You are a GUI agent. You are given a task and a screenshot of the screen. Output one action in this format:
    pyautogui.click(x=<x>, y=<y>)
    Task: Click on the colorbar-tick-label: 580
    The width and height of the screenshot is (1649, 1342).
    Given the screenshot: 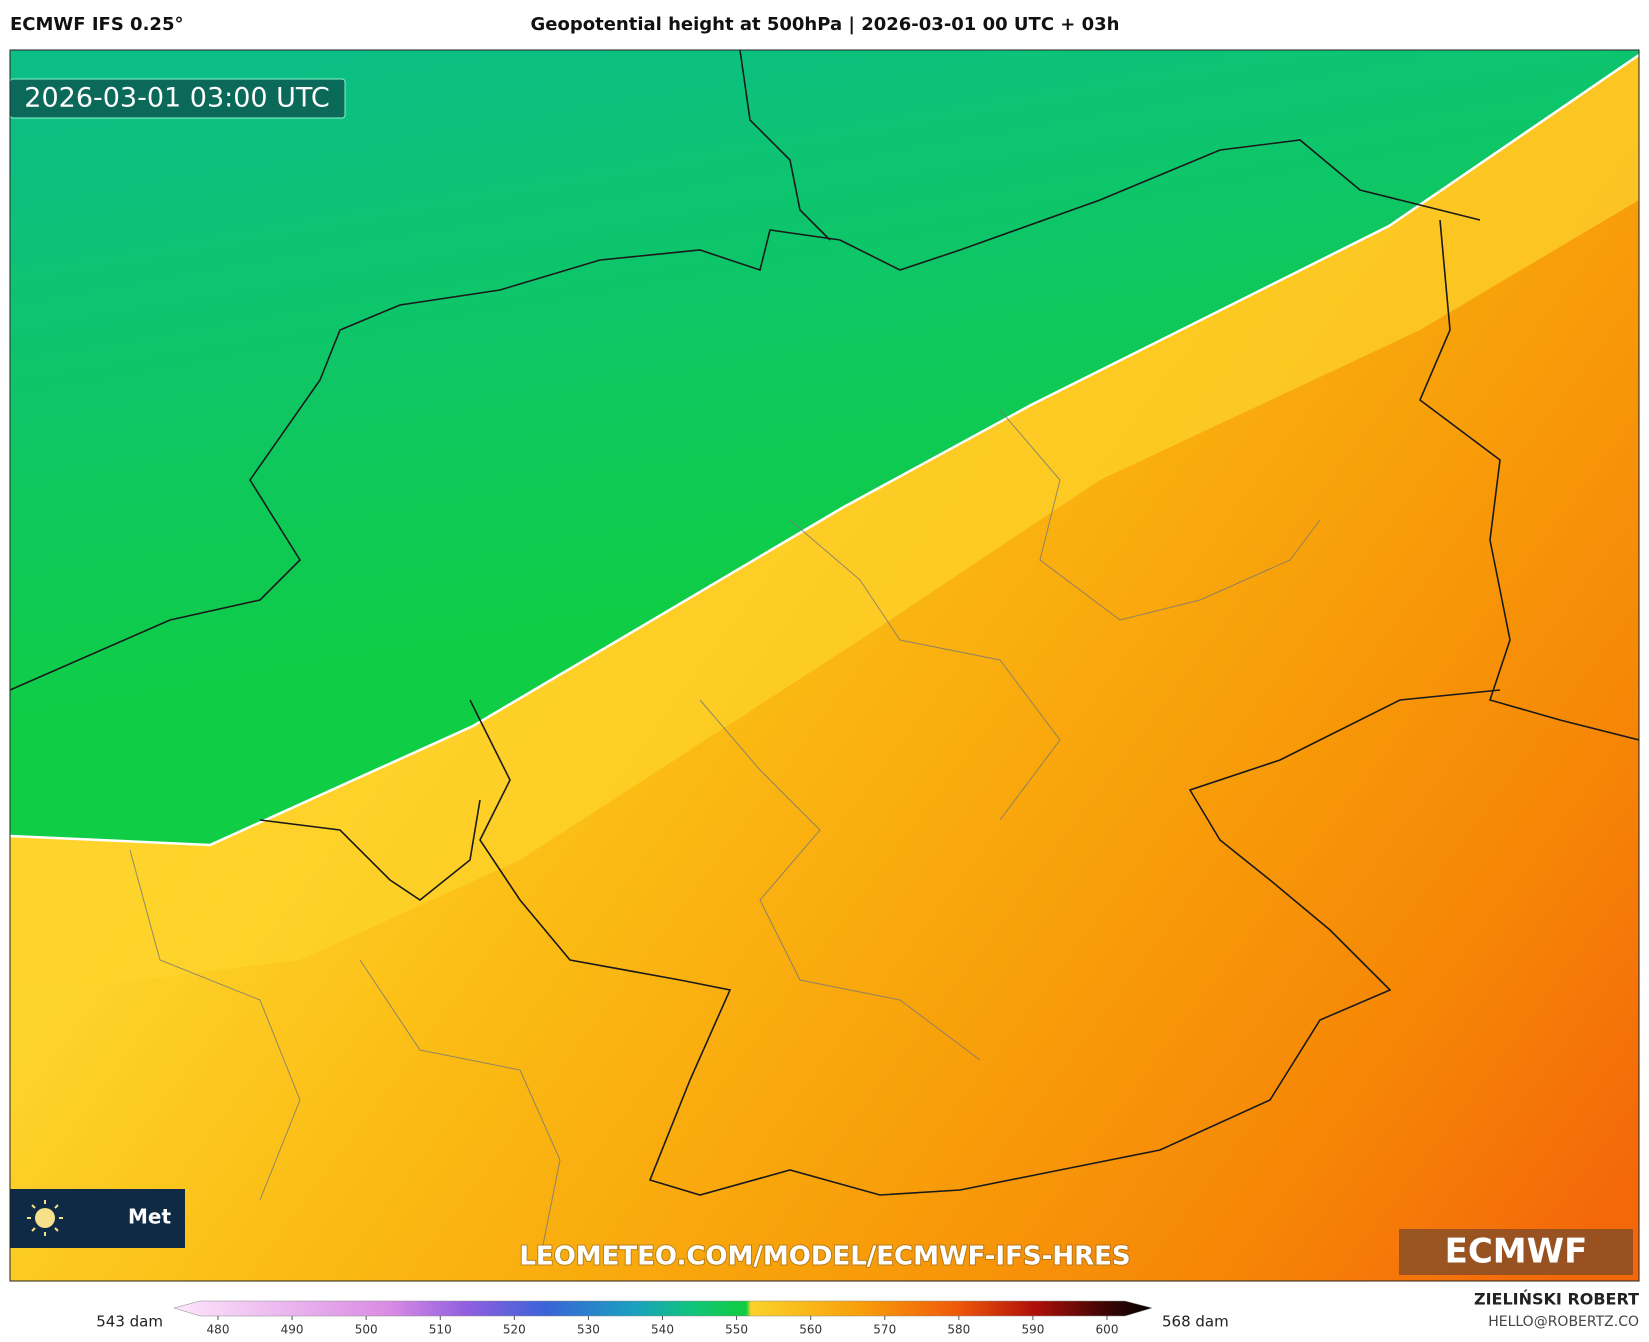 What is the action you would take?
    pyautogui.click(x=958, y=1330)
    